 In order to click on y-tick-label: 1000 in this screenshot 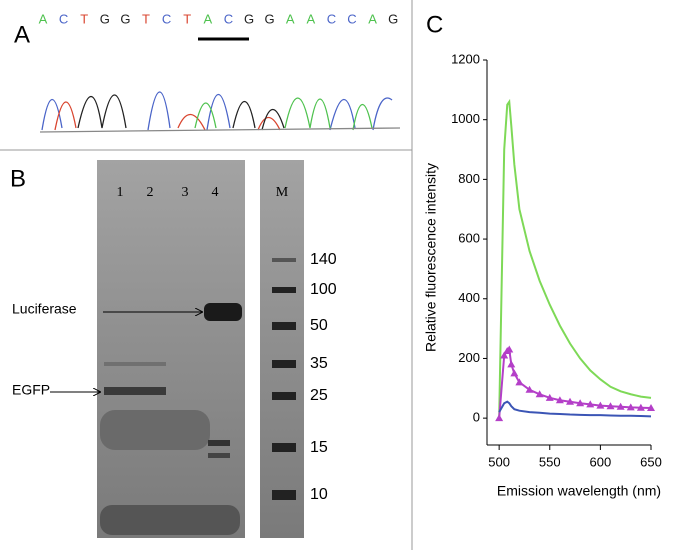, I will do `click(465, 118)`.